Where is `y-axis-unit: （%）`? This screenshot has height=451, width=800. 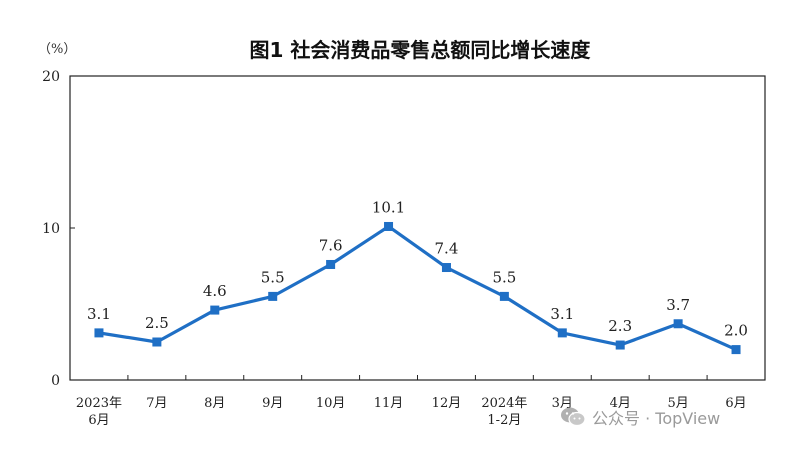 y-axis-unit: （%） is located at coordinates (57, 49).